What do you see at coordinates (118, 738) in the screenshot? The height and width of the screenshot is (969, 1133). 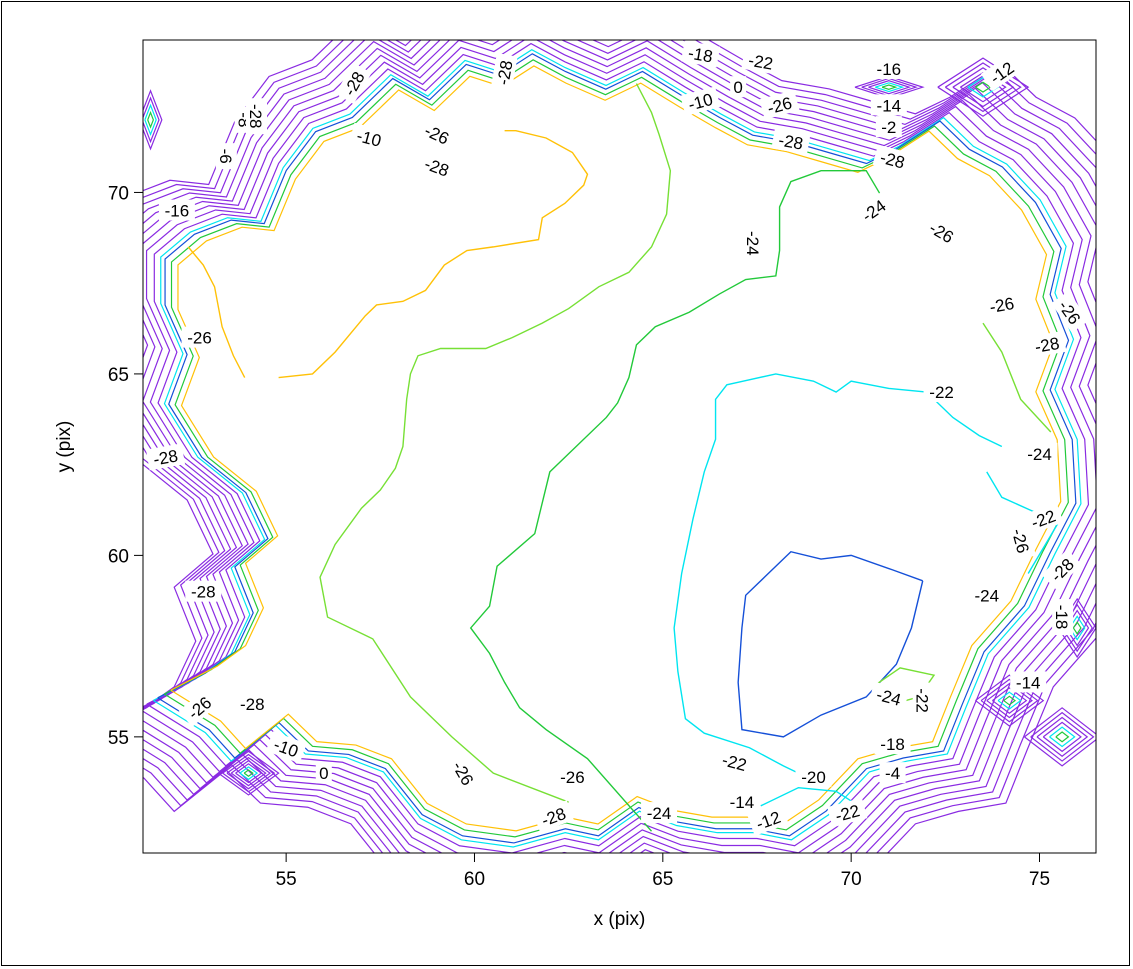 I see `y-tick-label: 55` at bounding box center [118, 738].